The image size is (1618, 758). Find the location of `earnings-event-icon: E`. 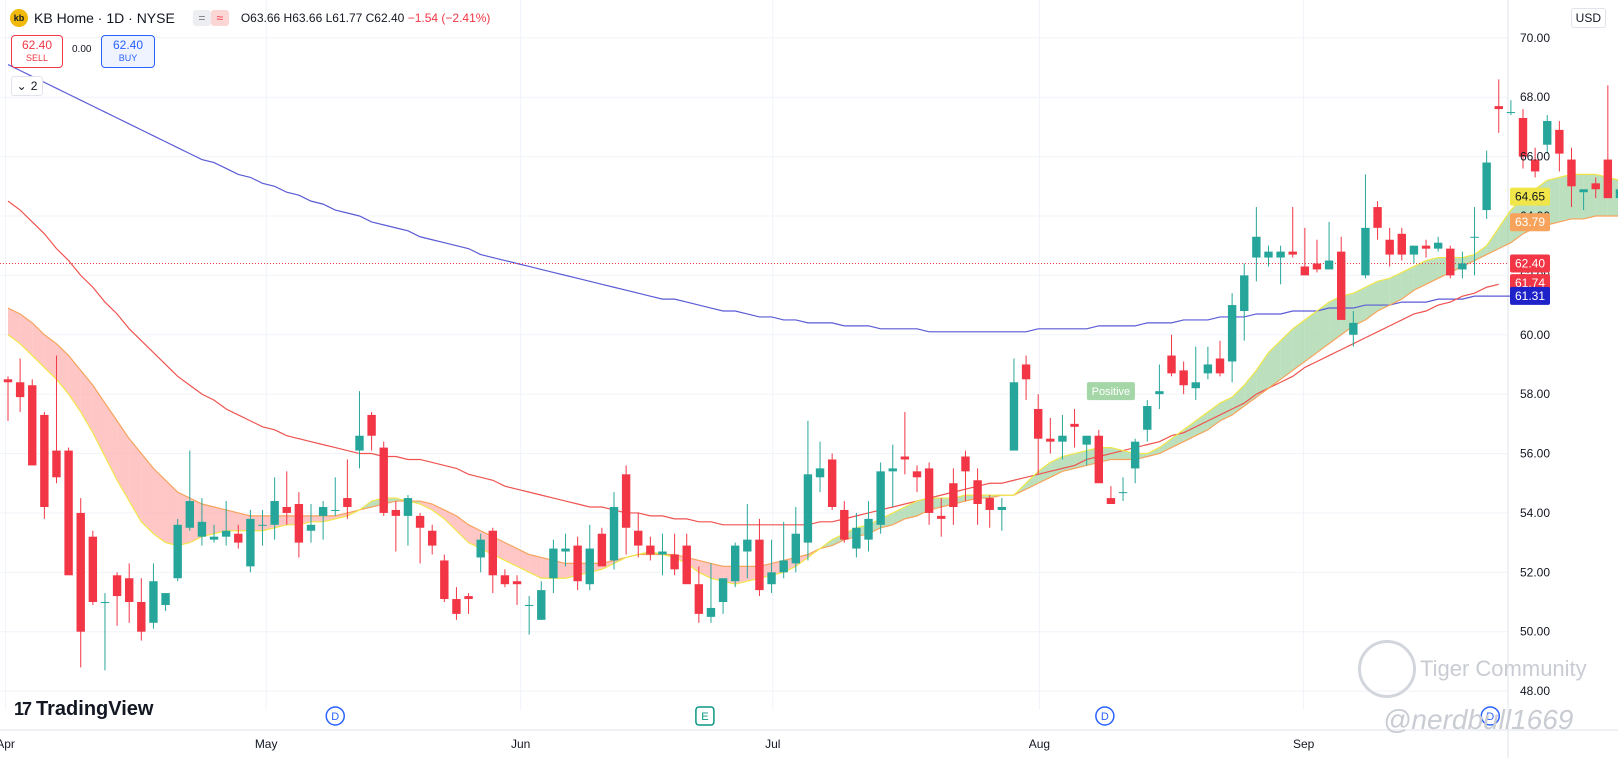

earnings-event-icon: E is located at coordinates (705, 716).